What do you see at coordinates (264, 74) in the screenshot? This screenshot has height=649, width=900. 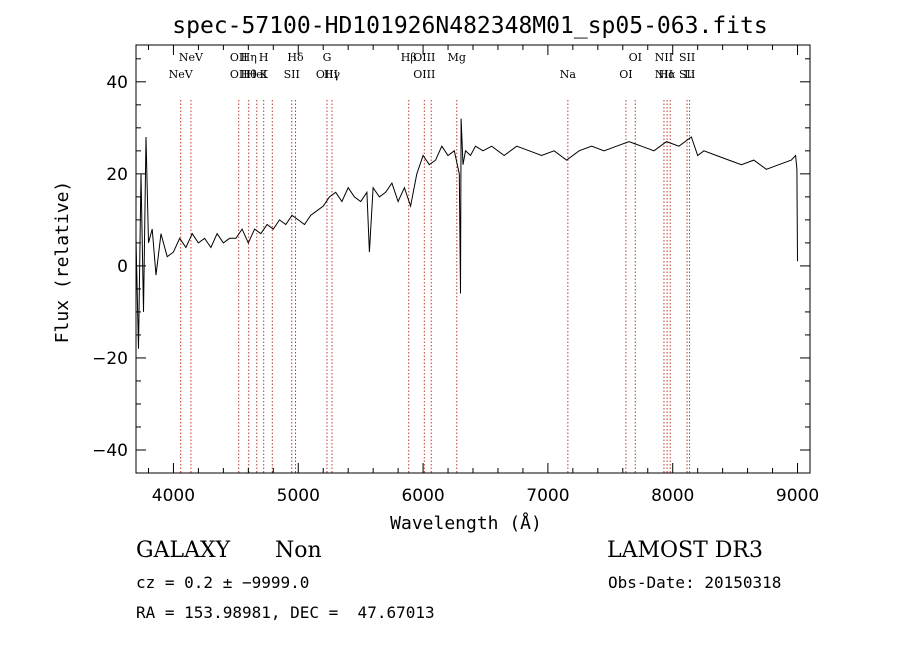 I see `line-label: K` at bounding box center [264, 74].